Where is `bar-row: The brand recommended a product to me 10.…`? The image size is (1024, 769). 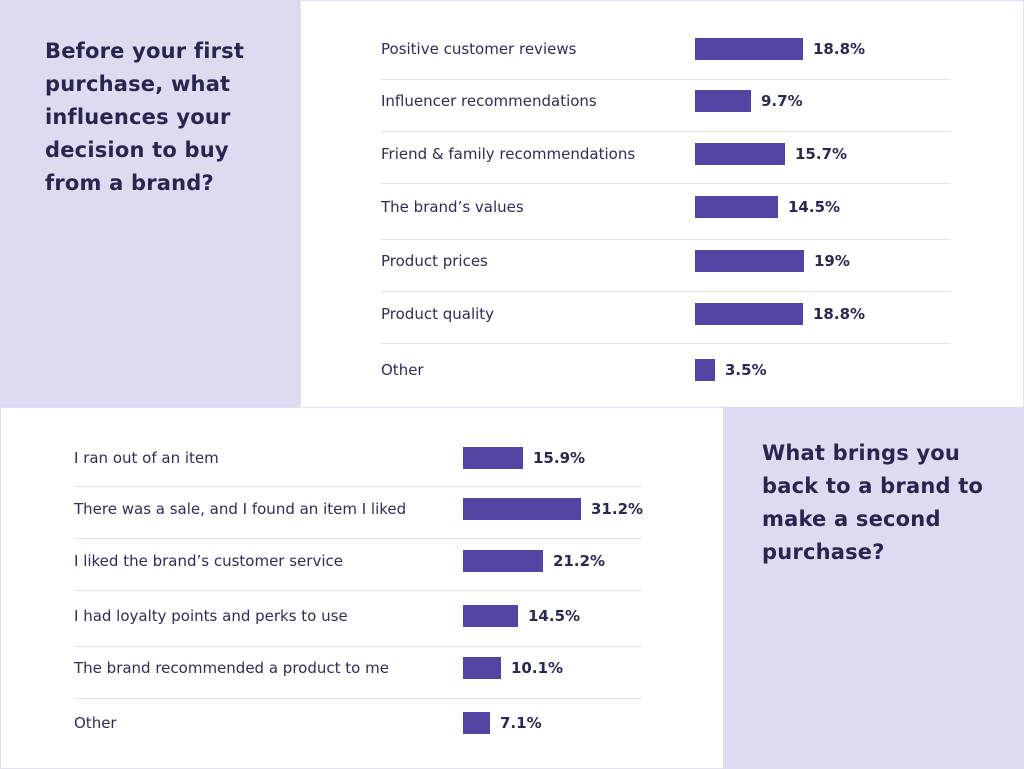
bar-row: The brand recommended a product to me 10.… is located at coordinates (358, 673).